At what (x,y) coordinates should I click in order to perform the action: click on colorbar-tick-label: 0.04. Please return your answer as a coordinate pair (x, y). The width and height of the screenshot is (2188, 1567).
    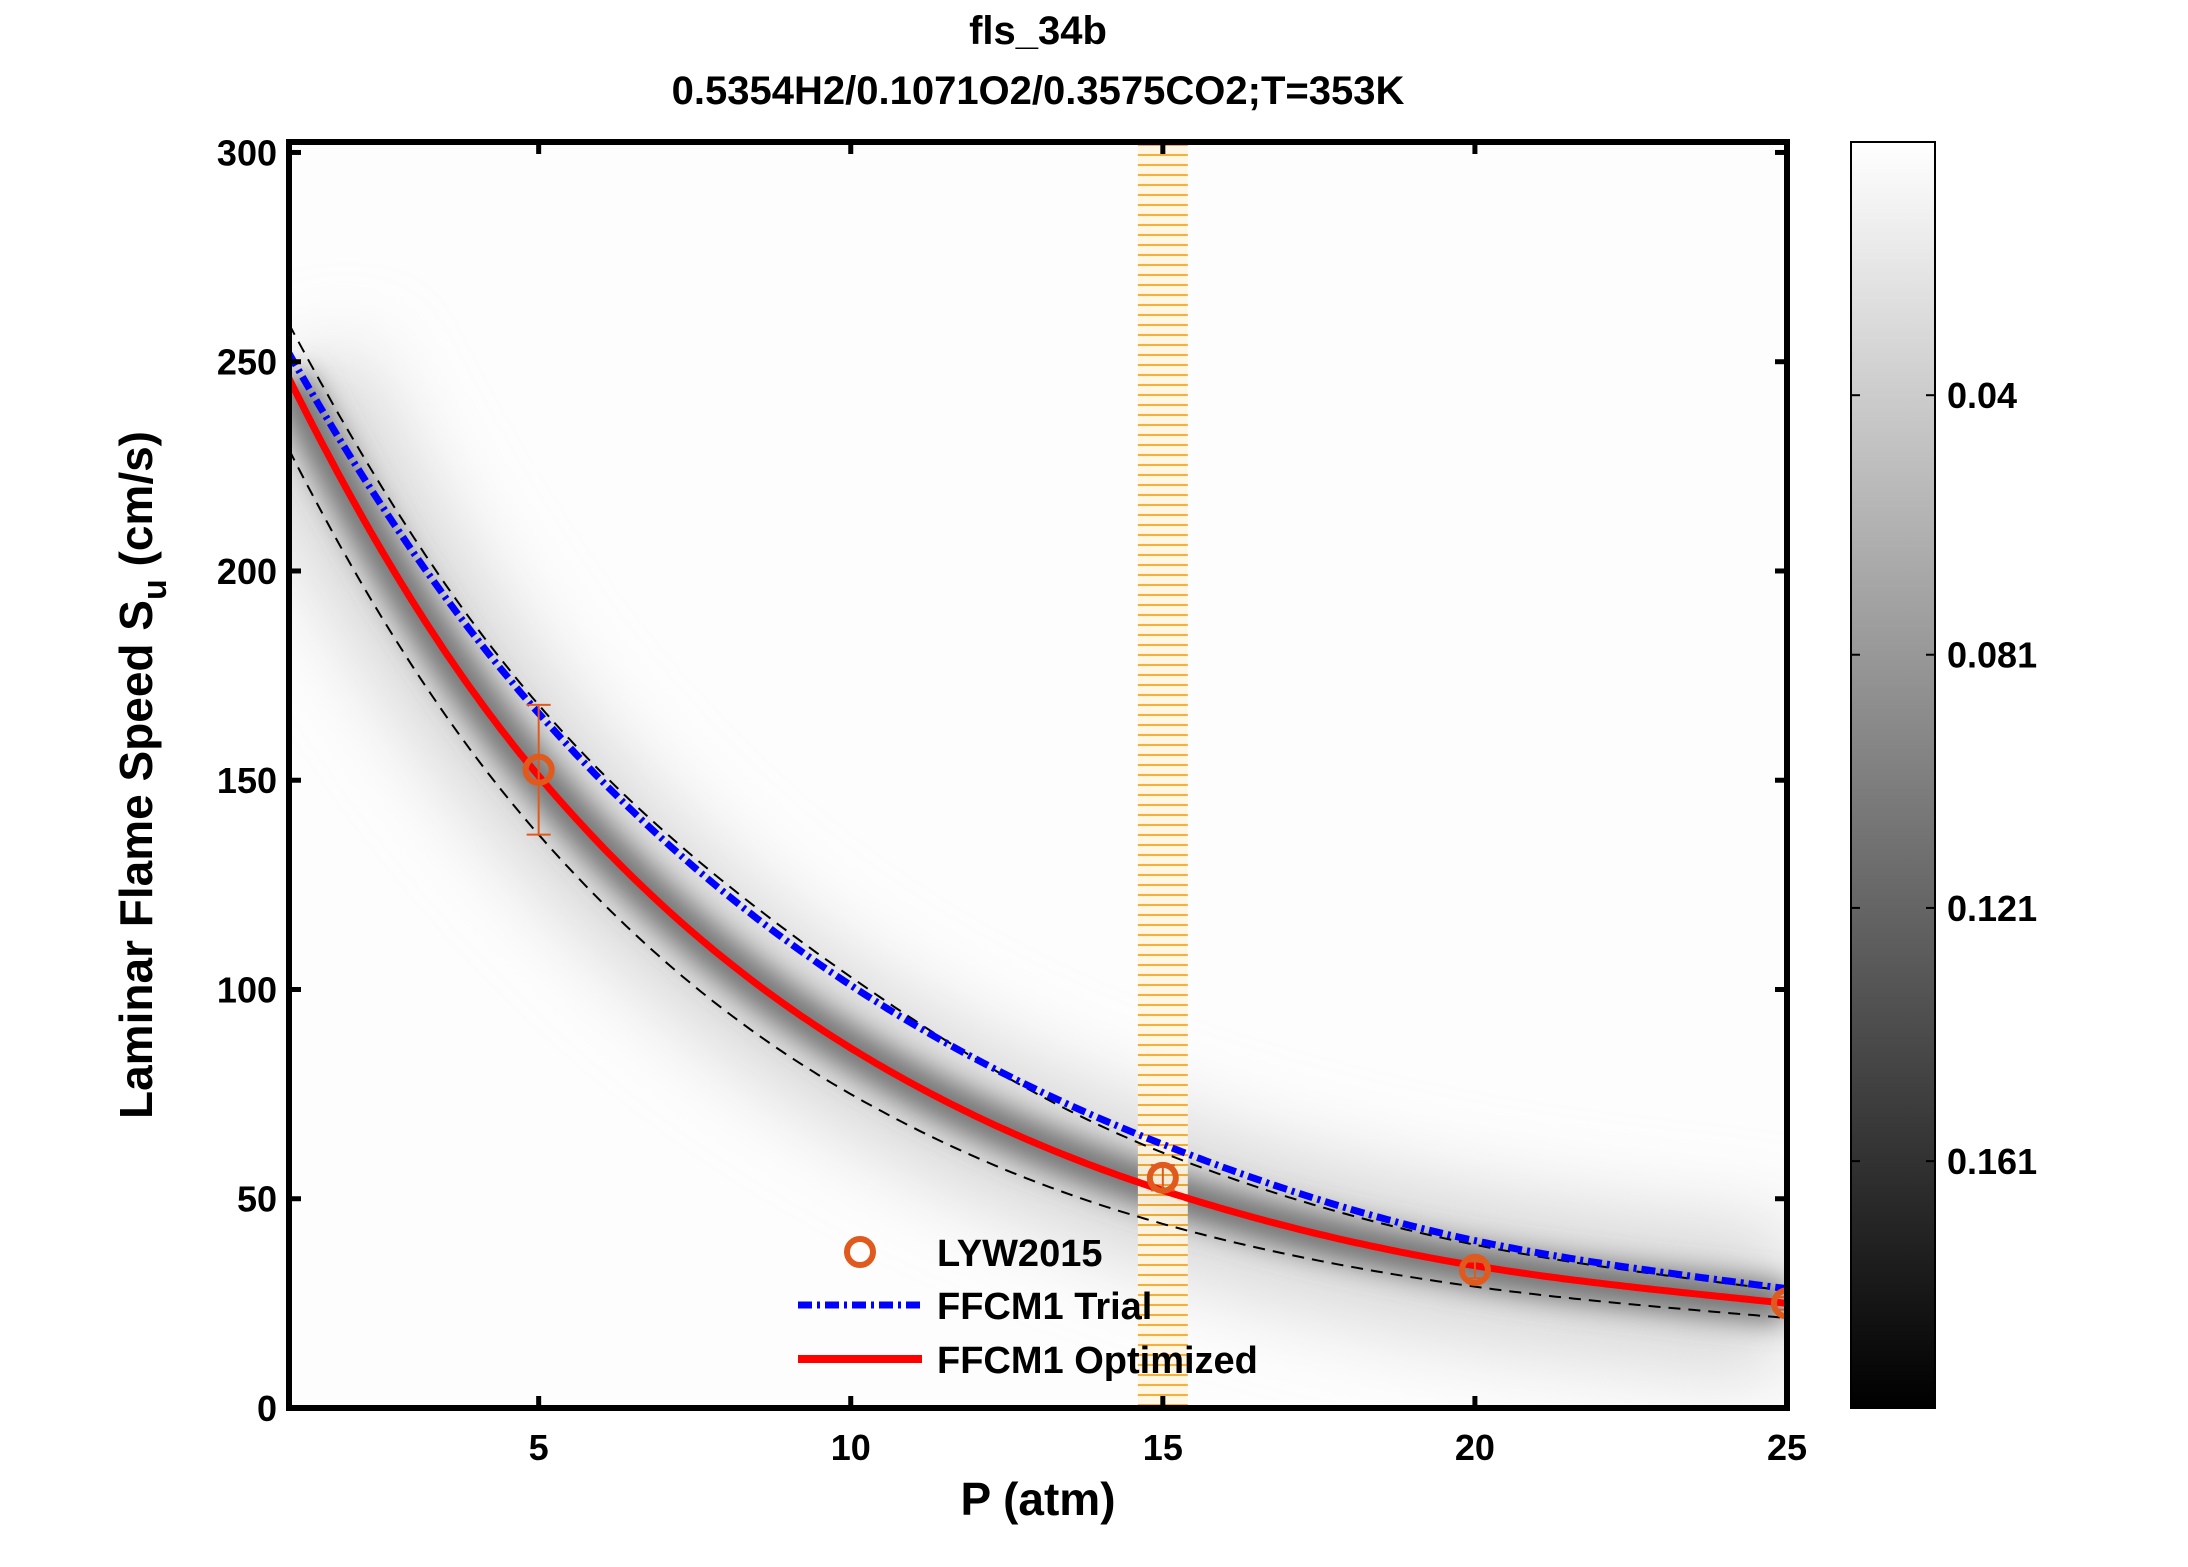
    Looking at the image, I should click on (1982, 395).